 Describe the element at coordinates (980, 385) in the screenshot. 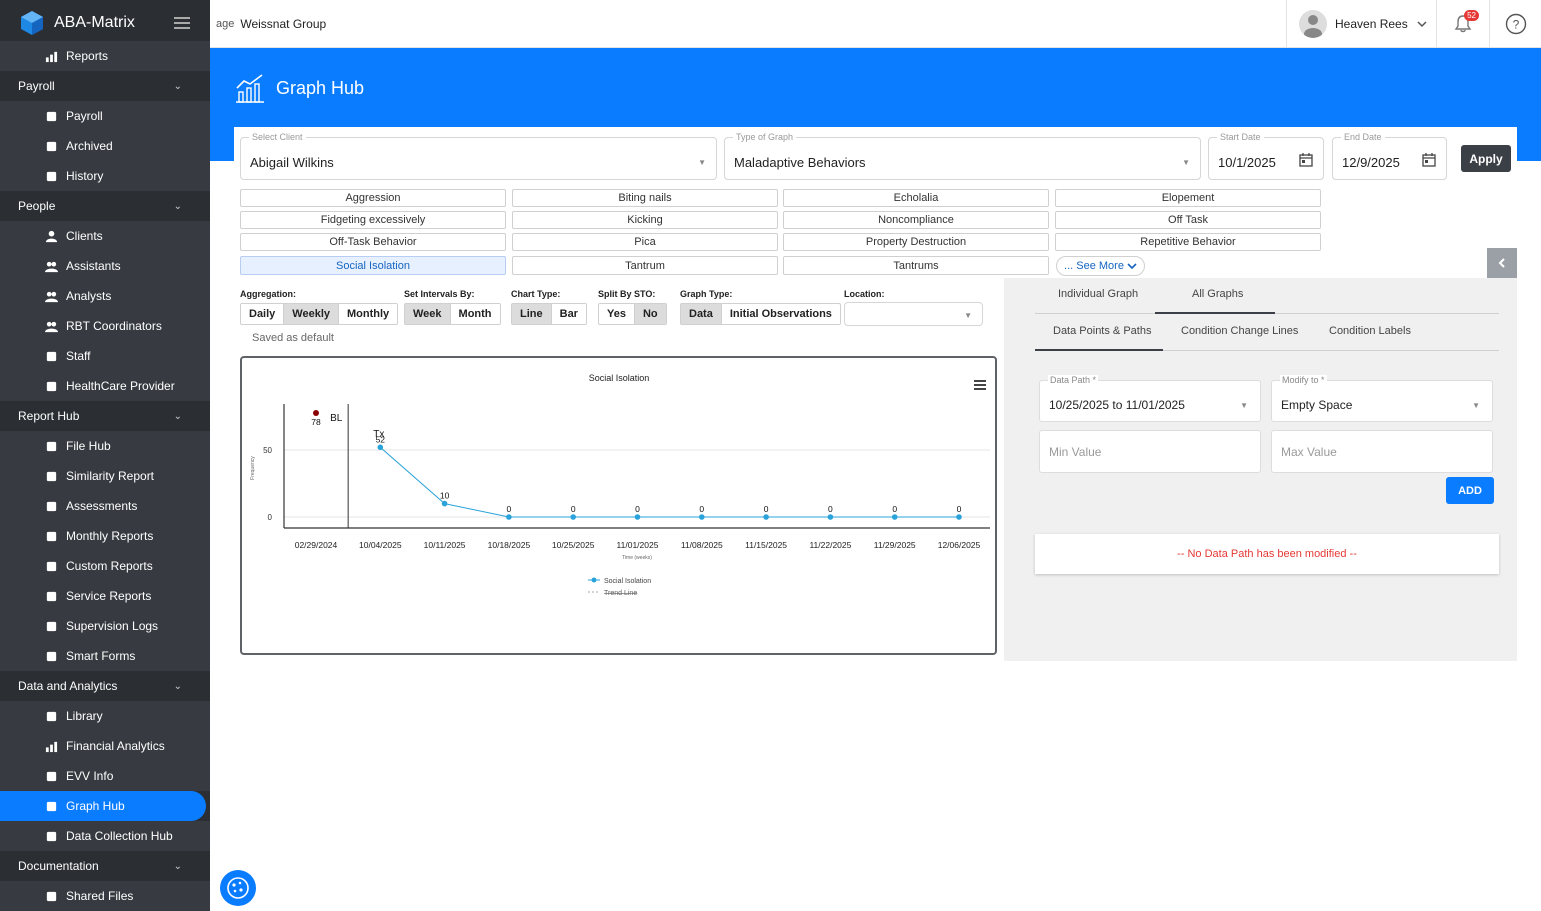

I see `chart-menu-icon` at that location.